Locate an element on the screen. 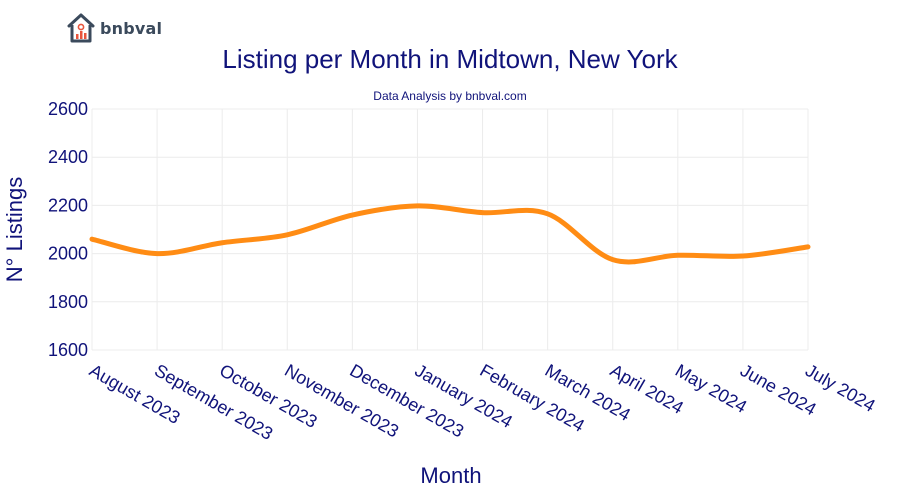  brand-logo-text: bnbval is located at coordinates (131, 28).